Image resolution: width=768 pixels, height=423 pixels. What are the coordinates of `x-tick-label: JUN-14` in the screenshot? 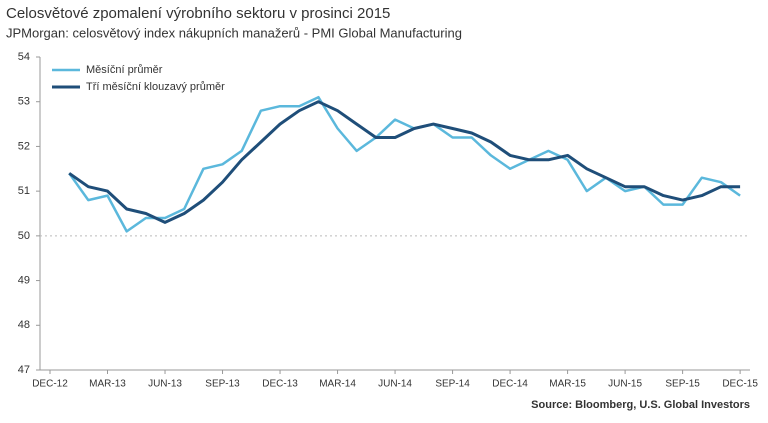 It's located at (395, 384).